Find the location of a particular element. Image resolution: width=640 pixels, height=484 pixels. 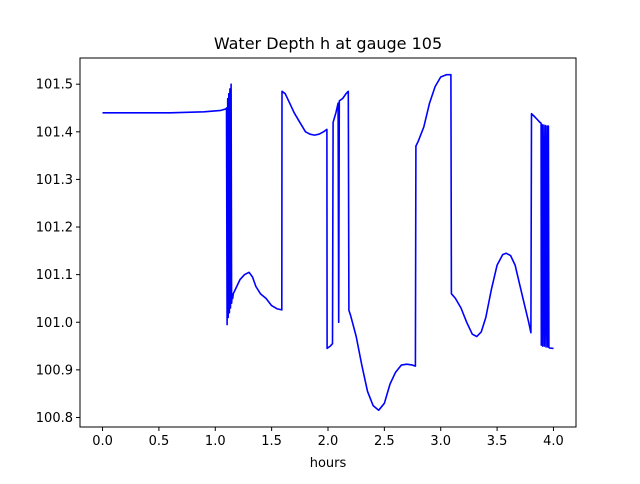

y-tick-label: 101.4 is located at coordinates (54, 132).